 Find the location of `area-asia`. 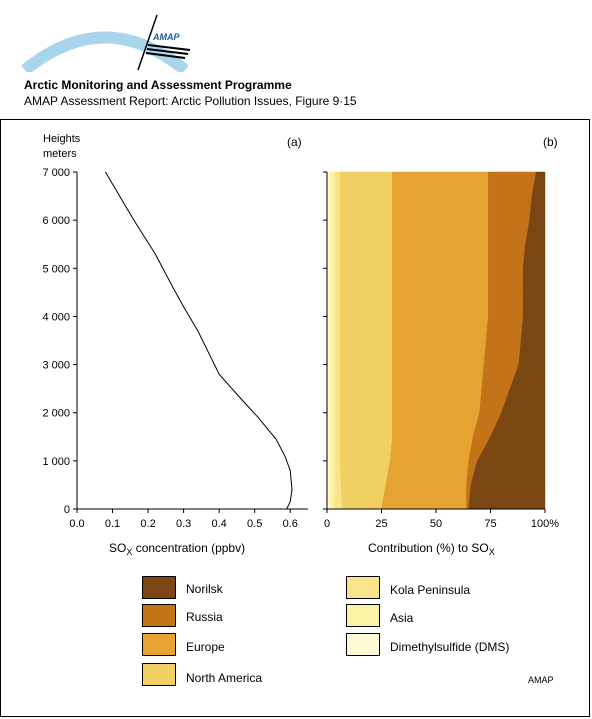

area-asia is located at coordinates (332, 340).